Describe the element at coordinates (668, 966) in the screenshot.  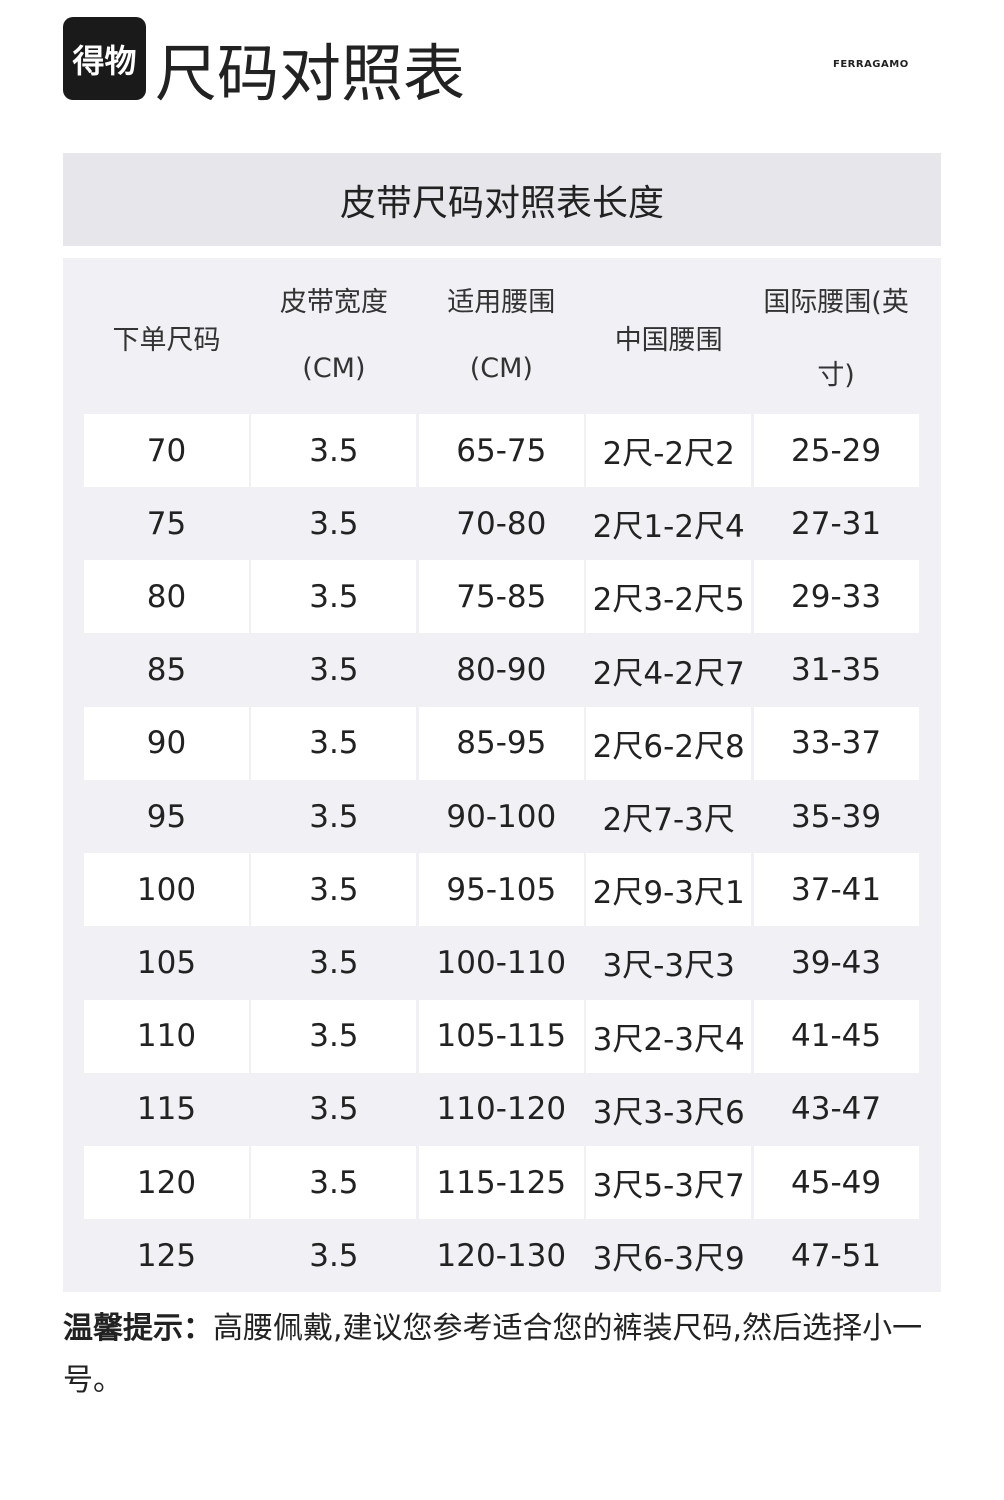
I see `table-cell: 3尺-3尺3` at that location.